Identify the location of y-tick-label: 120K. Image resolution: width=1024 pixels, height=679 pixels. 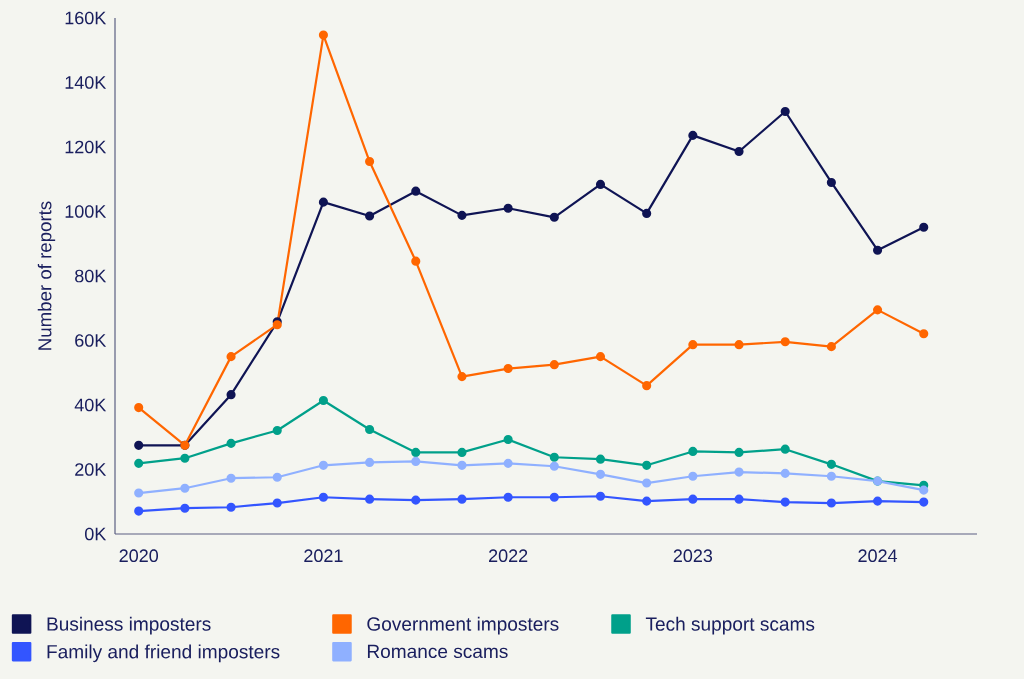
(86, 147).